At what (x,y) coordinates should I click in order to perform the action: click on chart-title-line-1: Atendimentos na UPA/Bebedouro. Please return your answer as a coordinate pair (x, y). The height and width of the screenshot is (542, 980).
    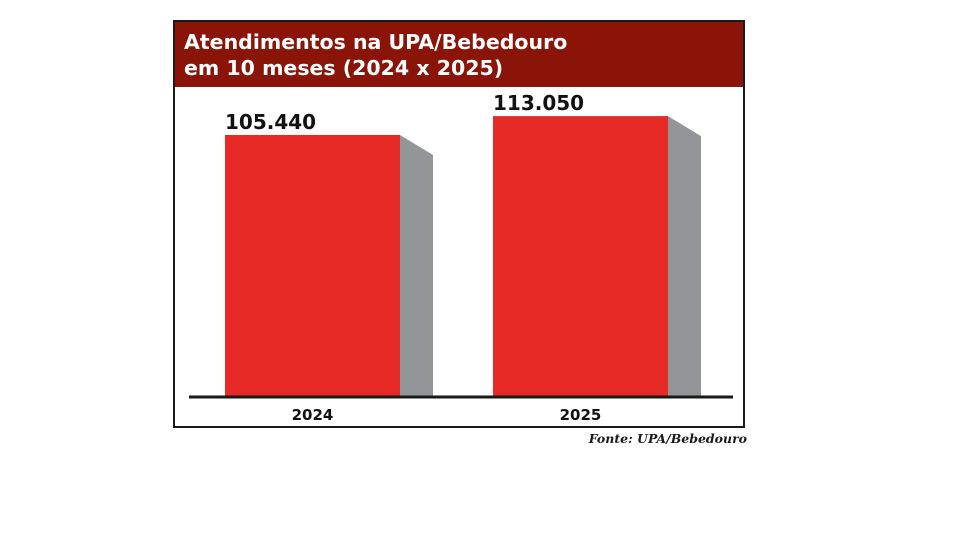
    Looking at the image, I should click on (376, 42).